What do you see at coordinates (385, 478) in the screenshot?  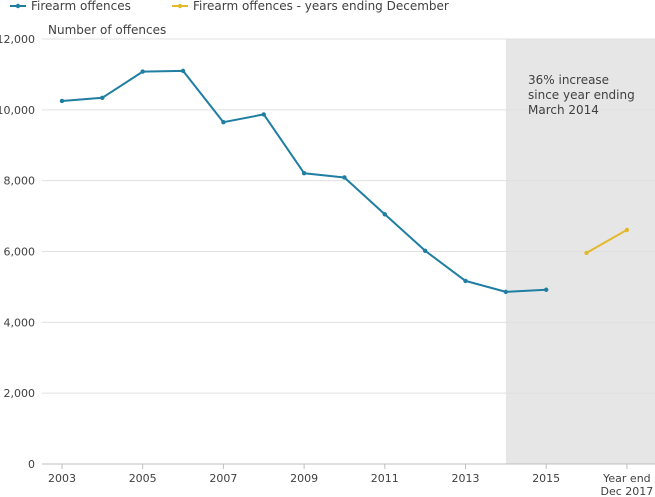 I see `x-tick-label: 2011` at bounding box center [385, 478].